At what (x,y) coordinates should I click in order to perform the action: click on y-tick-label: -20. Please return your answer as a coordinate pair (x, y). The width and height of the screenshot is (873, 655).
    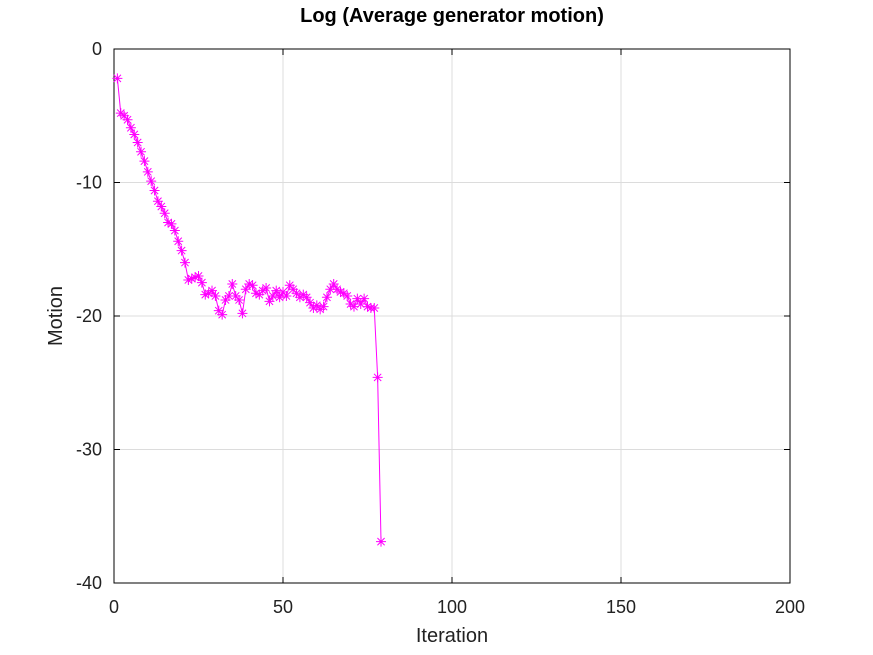
    Looking at the image, I should click on (89, 316).